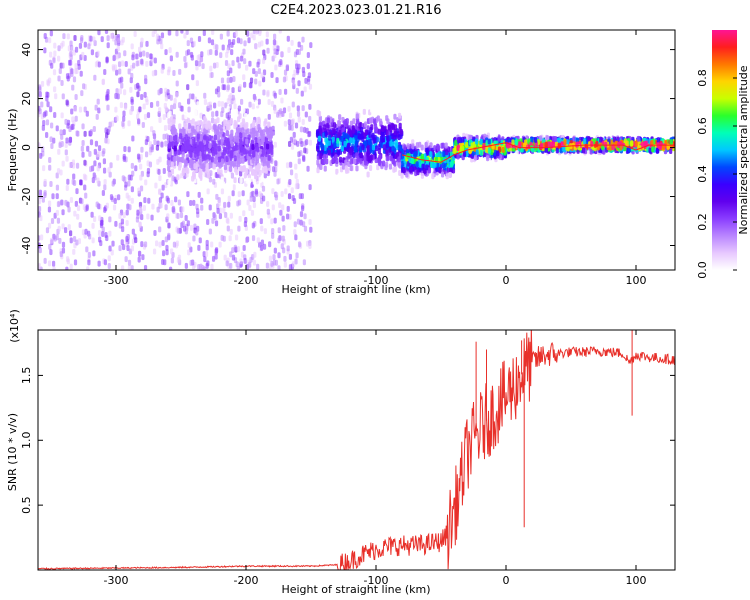 The height and width of the screenshot is (600, 750). What do you see at coordinates (554, 429) in the screenshot?
I see `snr-spikes` at bounding box center [554, 429].